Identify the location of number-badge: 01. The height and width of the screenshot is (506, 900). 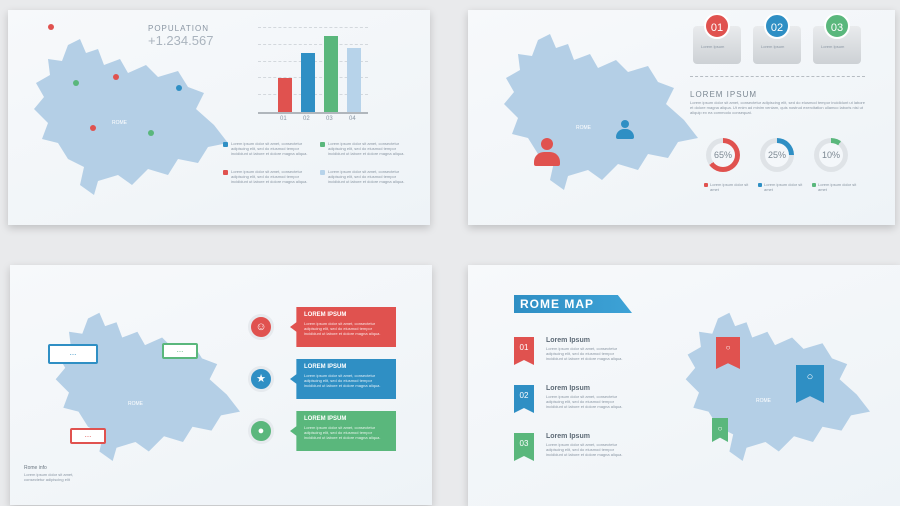
(717, 26).